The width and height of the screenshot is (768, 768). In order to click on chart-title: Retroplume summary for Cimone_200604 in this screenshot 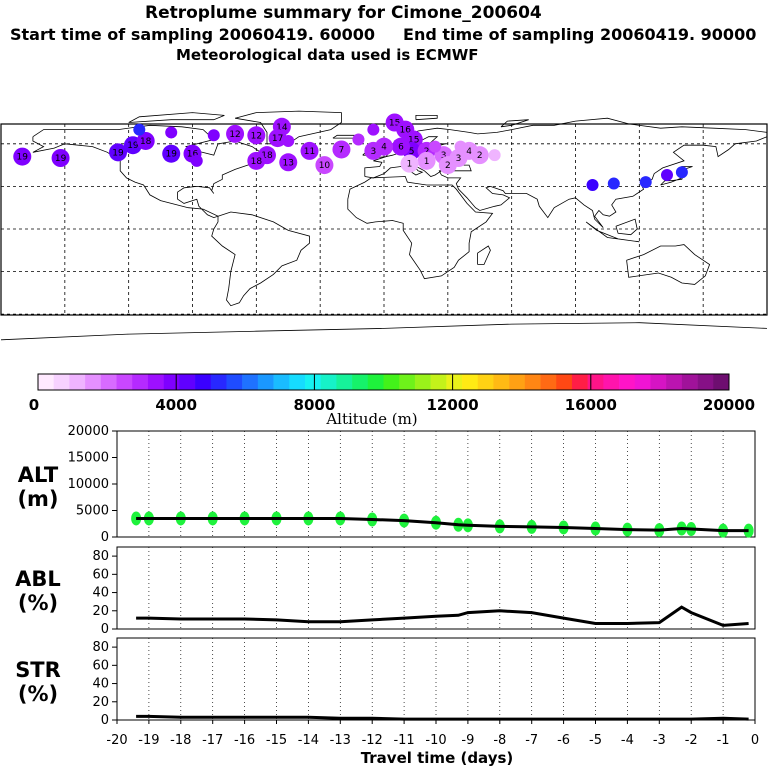, I will do `click(343, 13)`.